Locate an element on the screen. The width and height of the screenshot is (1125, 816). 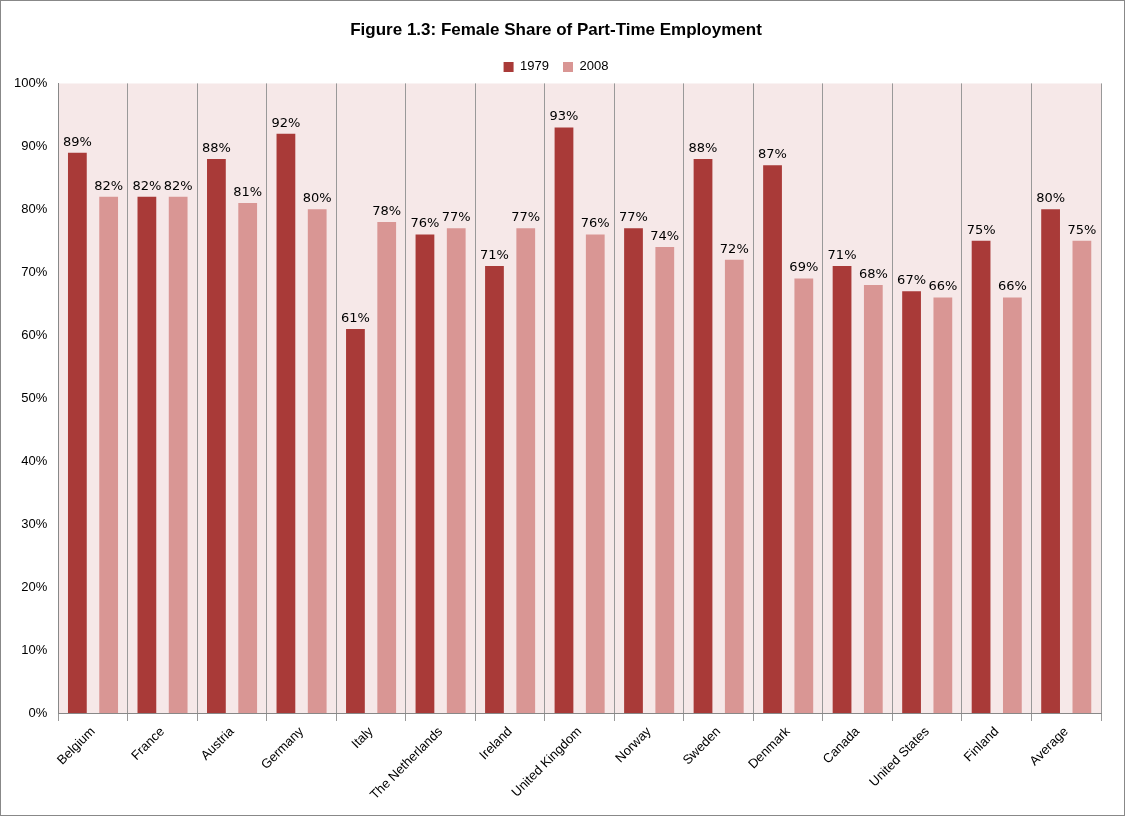
data-label: 93% is located at coordinates (564, 116).